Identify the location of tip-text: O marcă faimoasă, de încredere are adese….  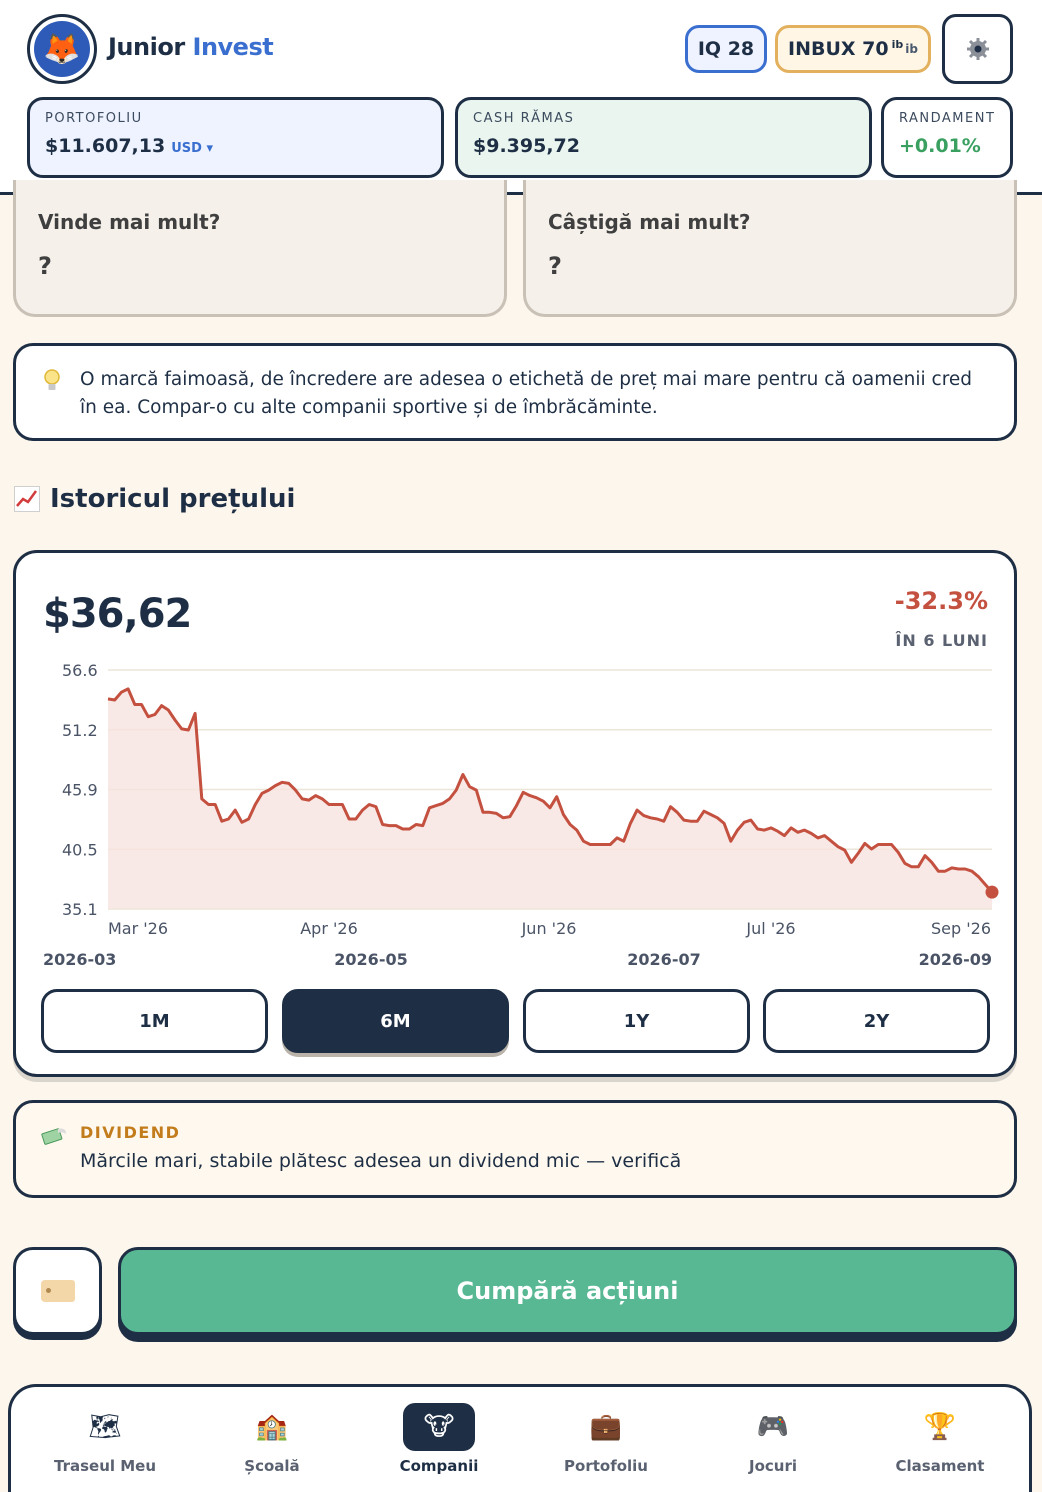
(526, 393).